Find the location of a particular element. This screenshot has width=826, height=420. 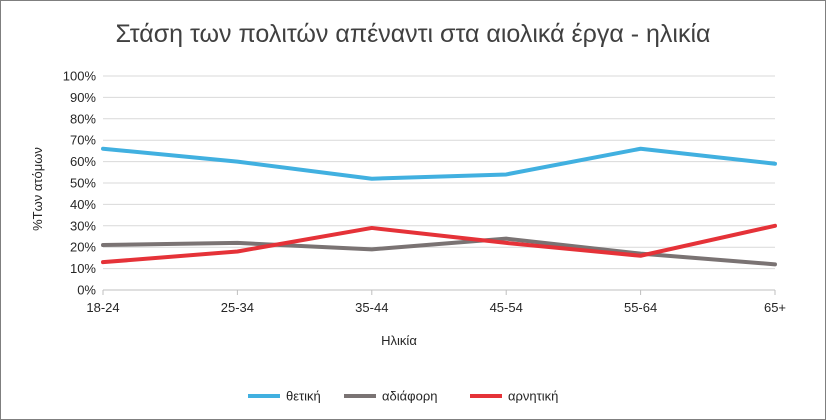

x-axis-ticks: 18-24 25-34 35-44 45-54 55-64 65+ is located at coordinates (436, 302).